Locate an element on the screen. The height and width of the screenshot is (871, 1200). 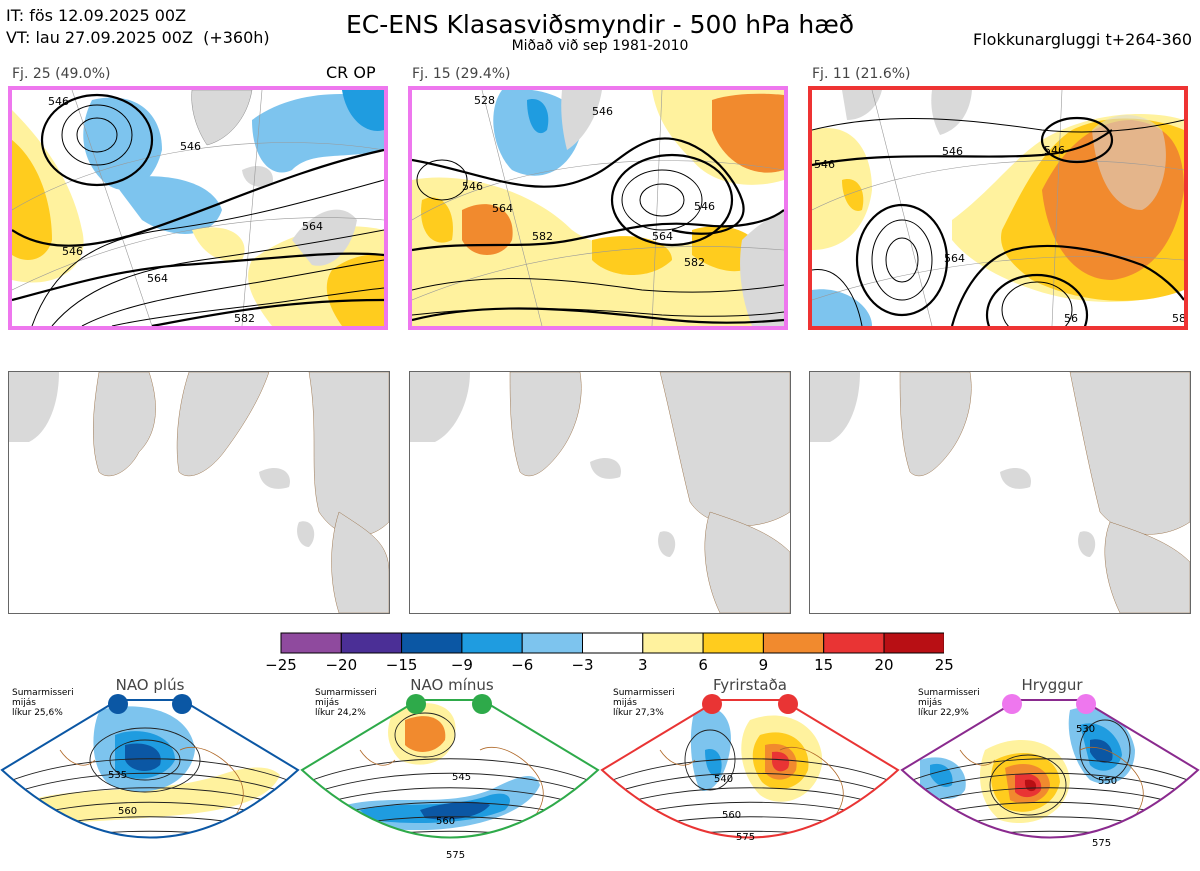
colorbar is located at coordinates (612, 645).